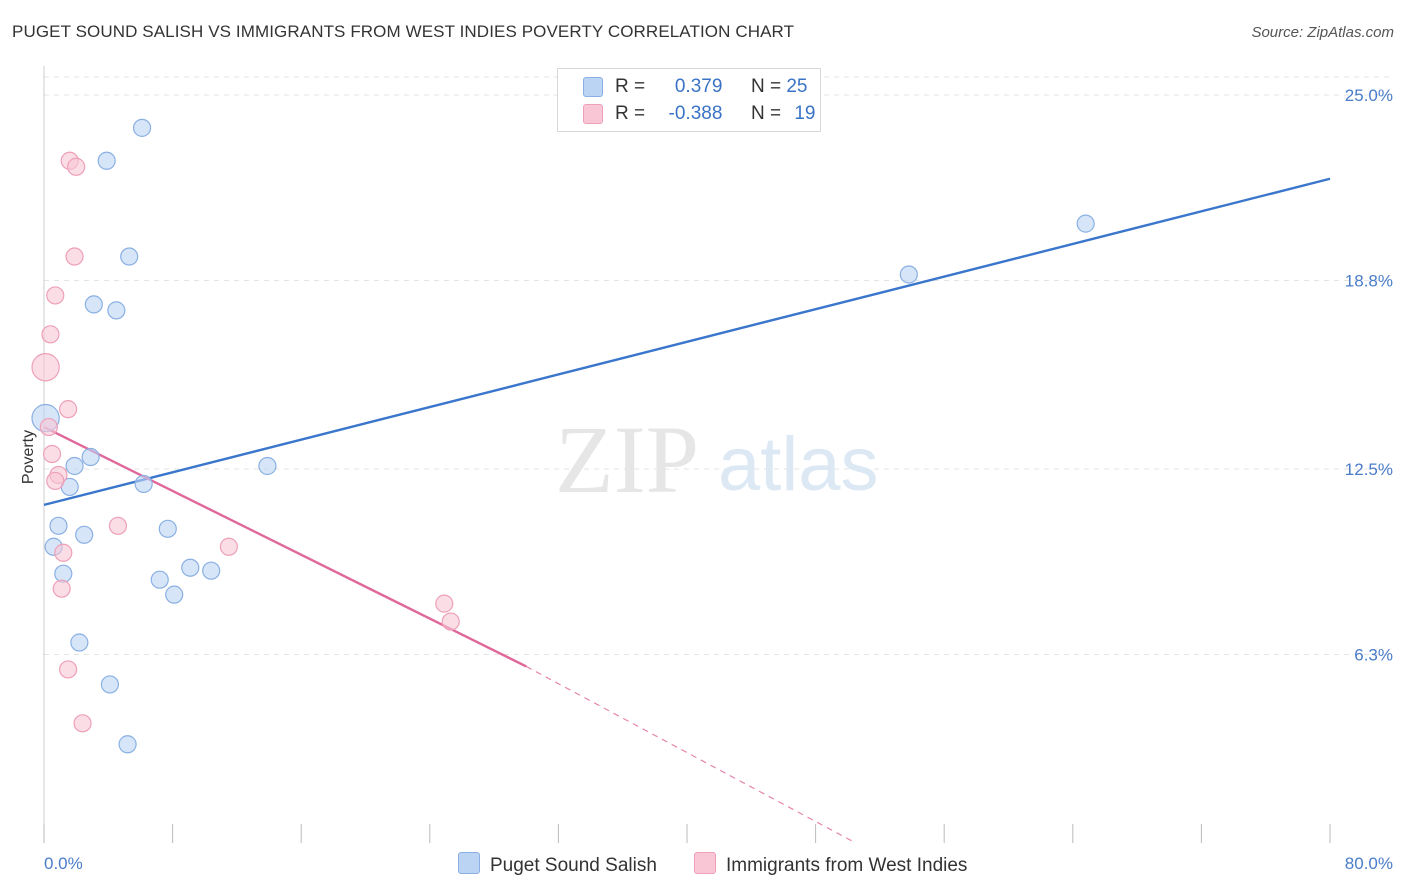 The width and height of the screenshot is (1406, 892). I want to click on bottom-legend-swatch-blue, so click(469, 863).